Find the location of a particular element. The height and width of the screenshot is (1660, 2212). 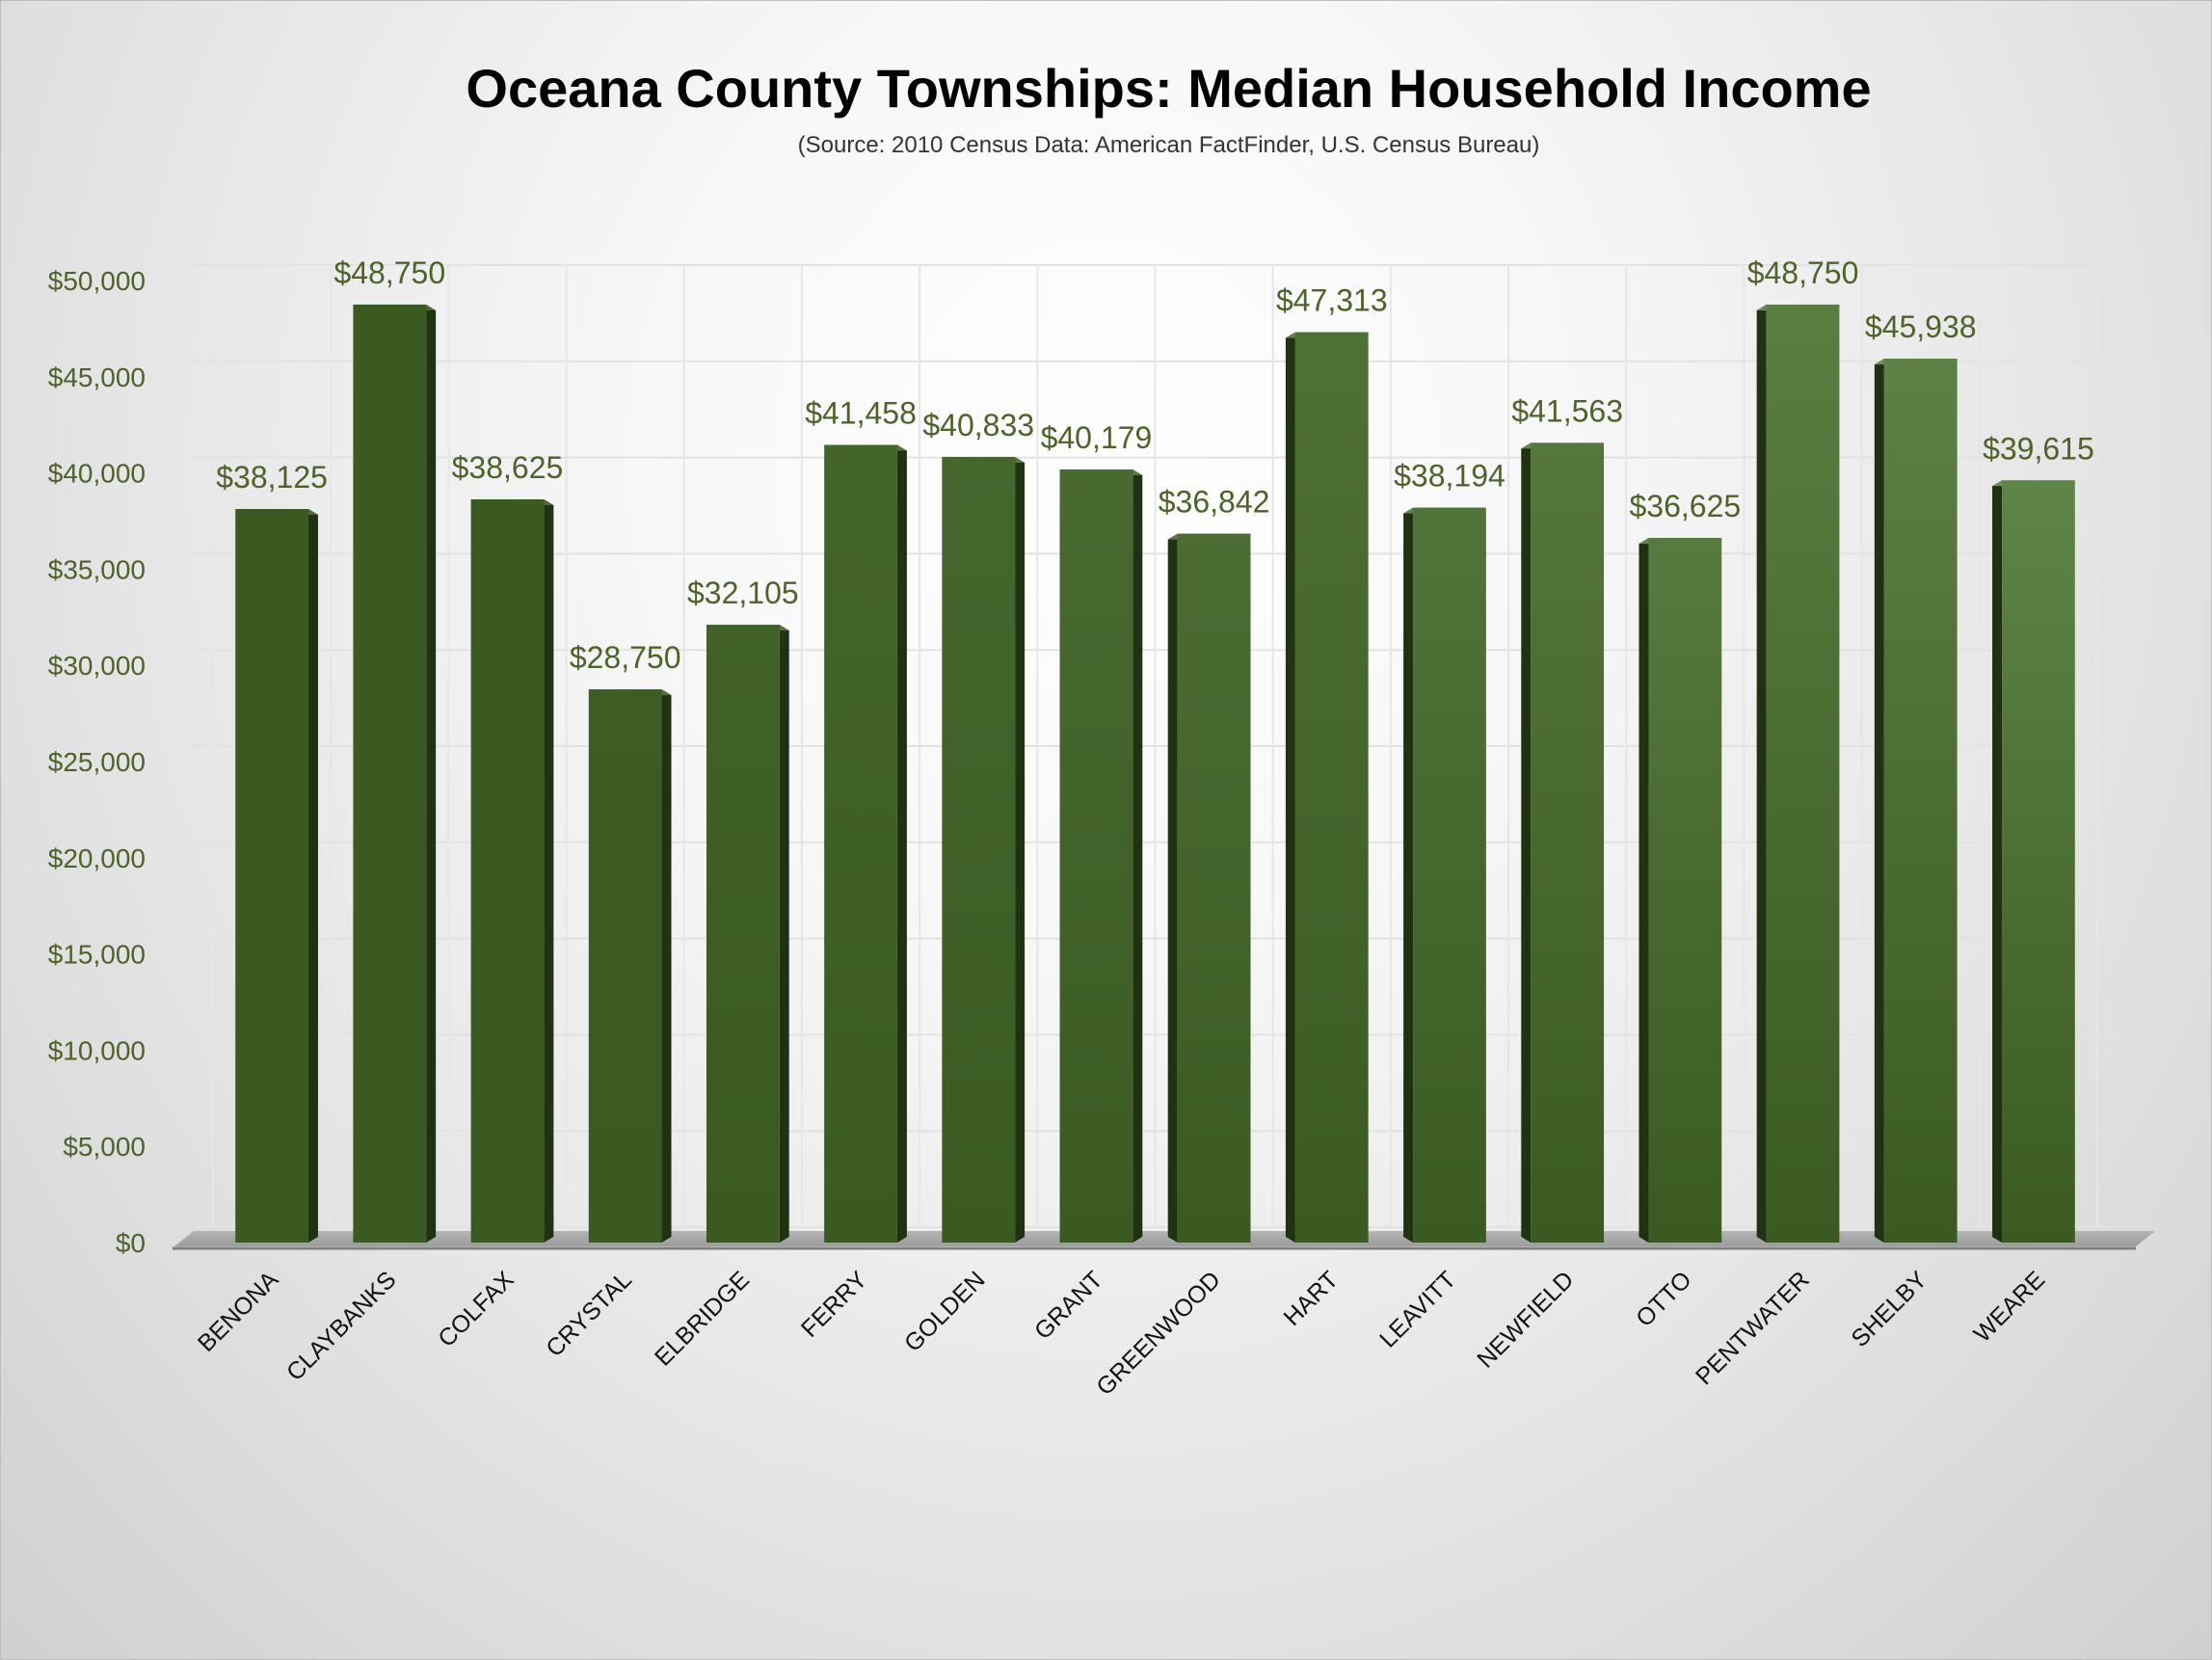

y-tick-label: $50,000 is located at coordinates (97, 281).